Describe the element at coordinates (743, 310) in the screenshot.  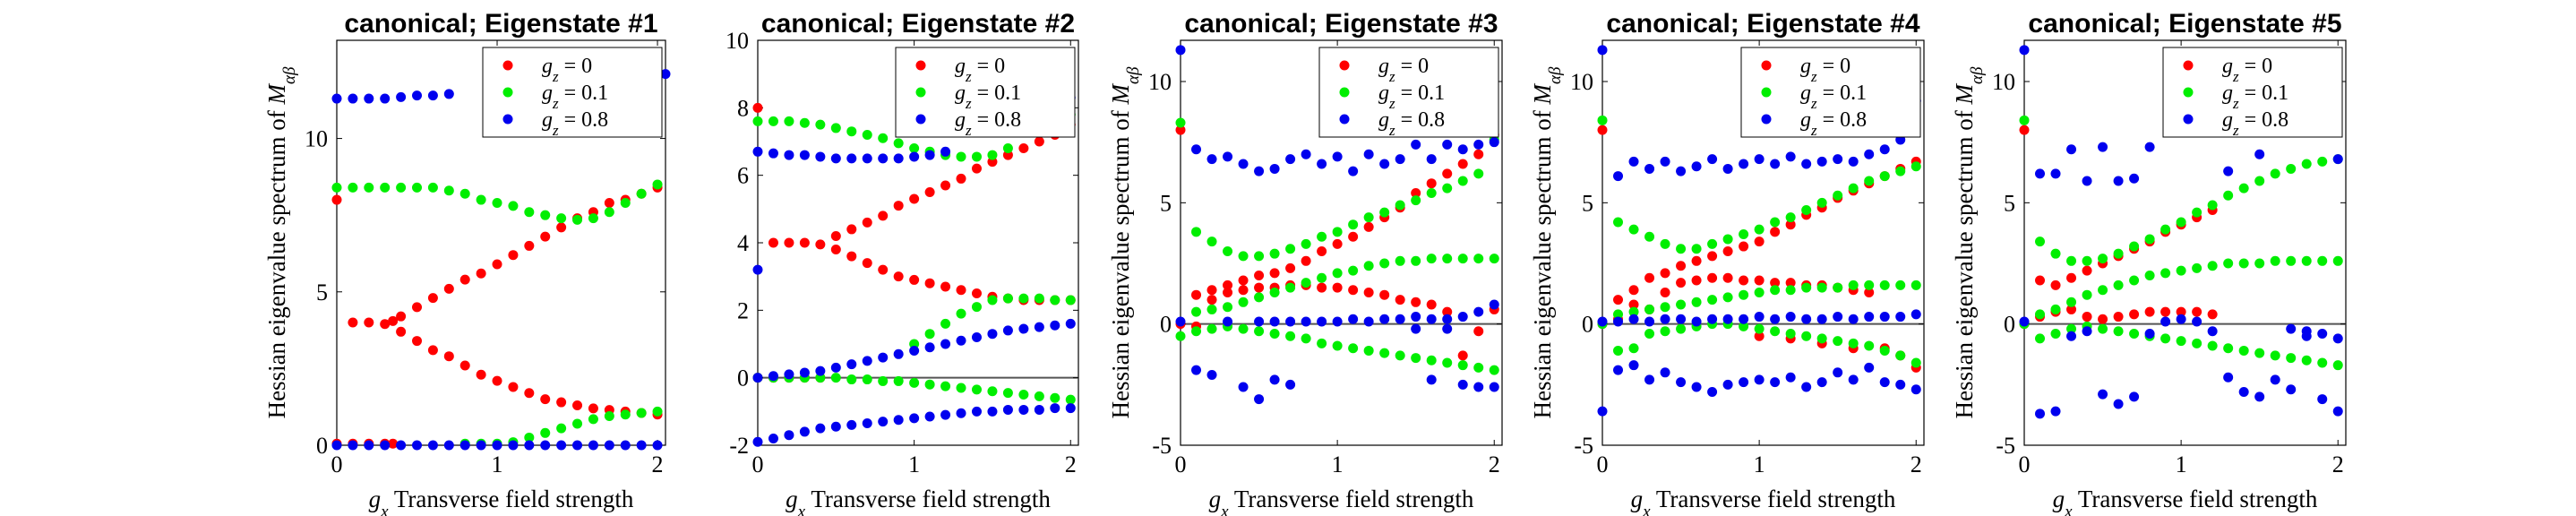
I see `y-tick-label: 2` at that location.